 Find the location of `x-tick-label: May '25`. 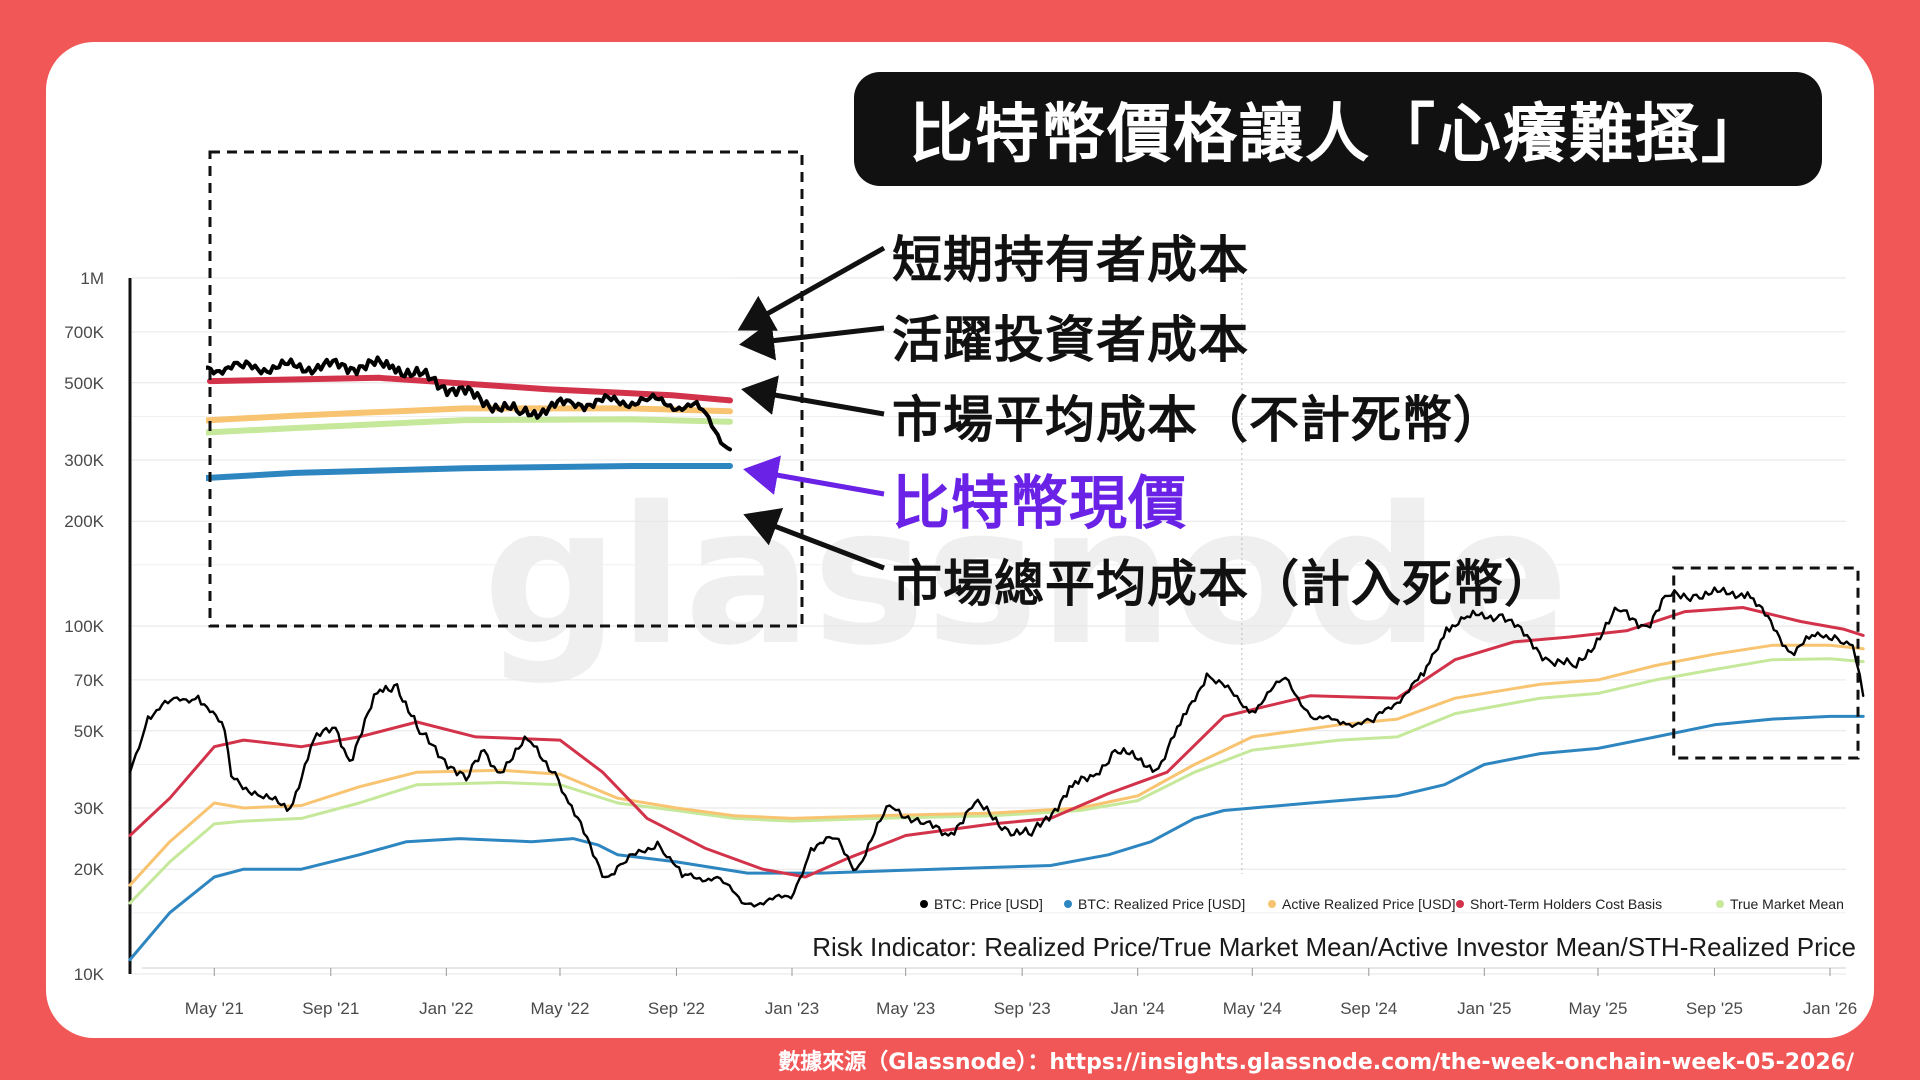

x-tick-label: May '25 is located at coordinates (1597, 1008).